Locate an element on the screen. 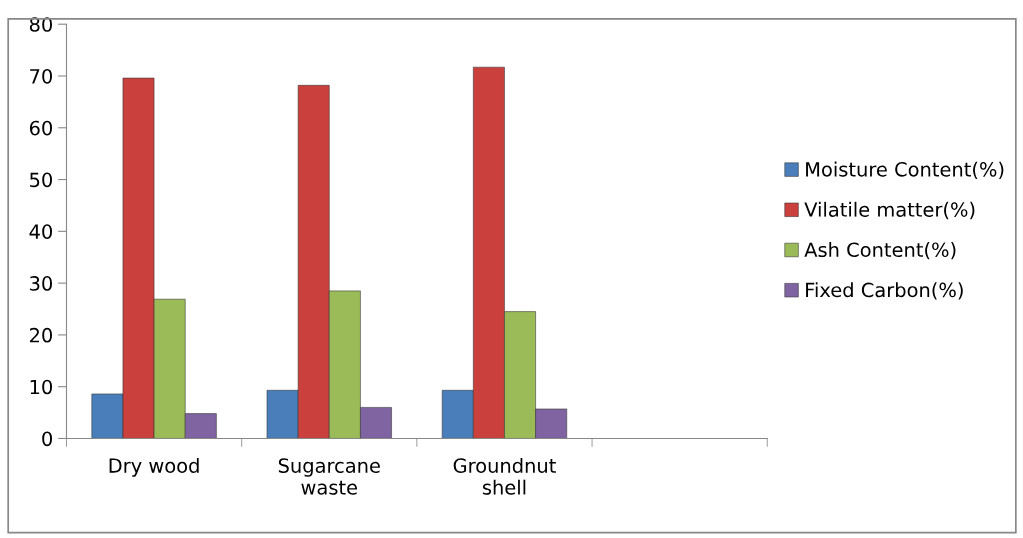 Image resolution: width=1023 pixels, height=538 pixels. legend-label: Moisture Content(%) is located at coordinates (905, 170).